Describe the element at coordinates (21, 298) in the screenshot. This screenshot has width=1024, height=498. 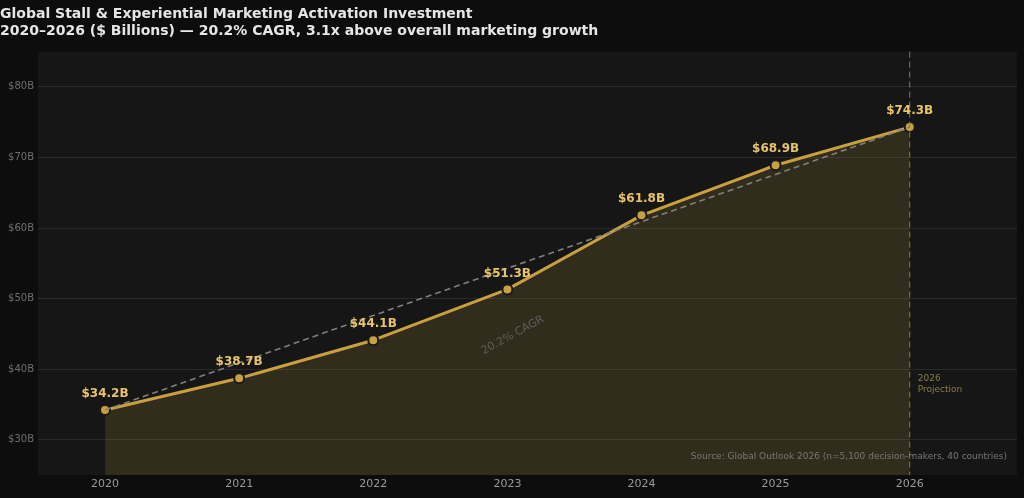
I see `y-tick-label: $50B` at that location.